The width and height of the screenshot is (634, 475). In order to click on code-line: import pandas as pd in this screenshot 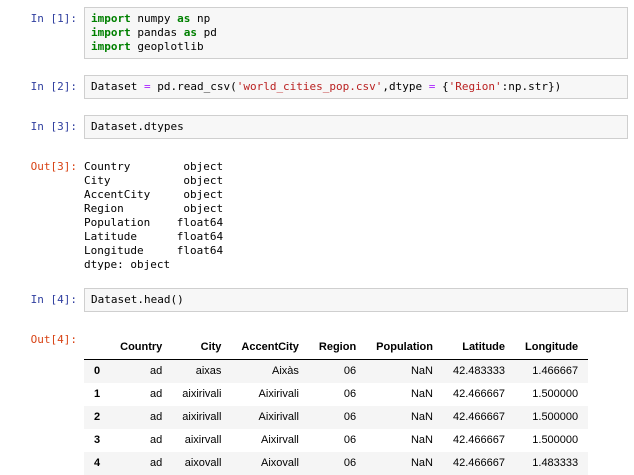, I will do `click(356, 33)`.